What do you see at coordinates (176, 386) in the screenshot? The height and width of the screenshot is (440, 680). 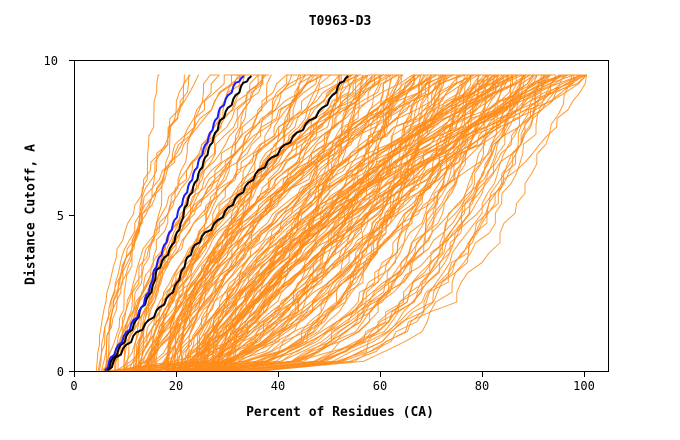 I see `xtick-label-20: 20` at bounding box center [176, 386].